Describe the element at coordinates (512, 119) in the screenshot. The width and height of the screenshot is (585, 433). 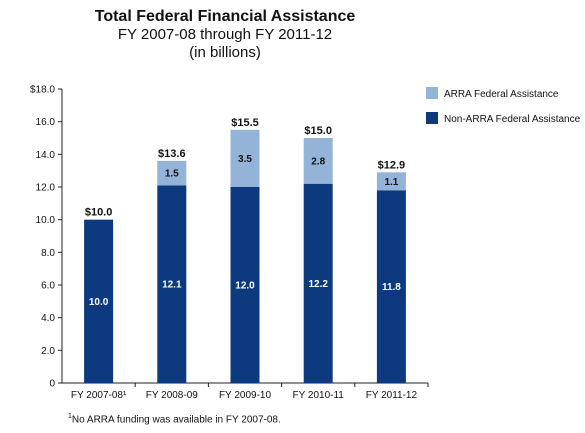
I see `legend-label: Non-ARRA Federal Assistance` at that location.